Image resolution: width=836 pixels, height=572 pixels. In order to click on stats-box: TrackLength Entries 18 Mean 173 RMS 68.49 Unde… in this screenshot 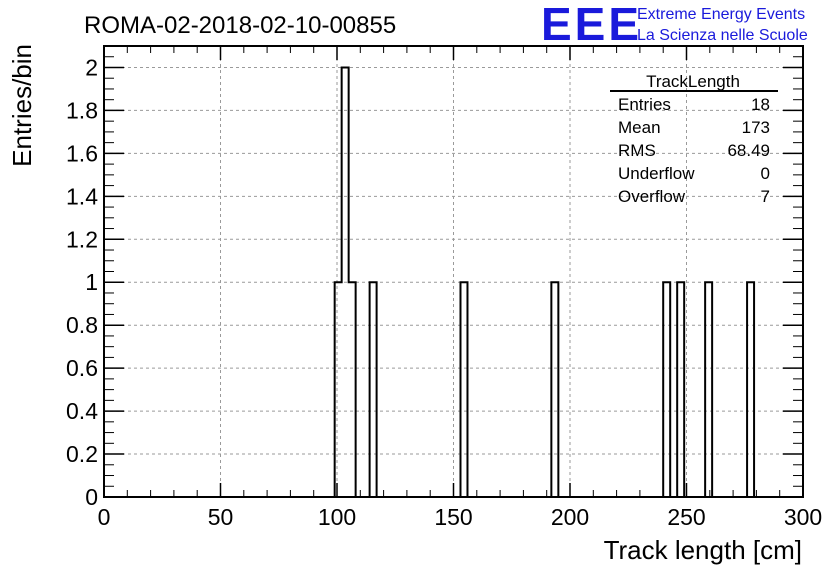, I will do `click(694, 139)`.